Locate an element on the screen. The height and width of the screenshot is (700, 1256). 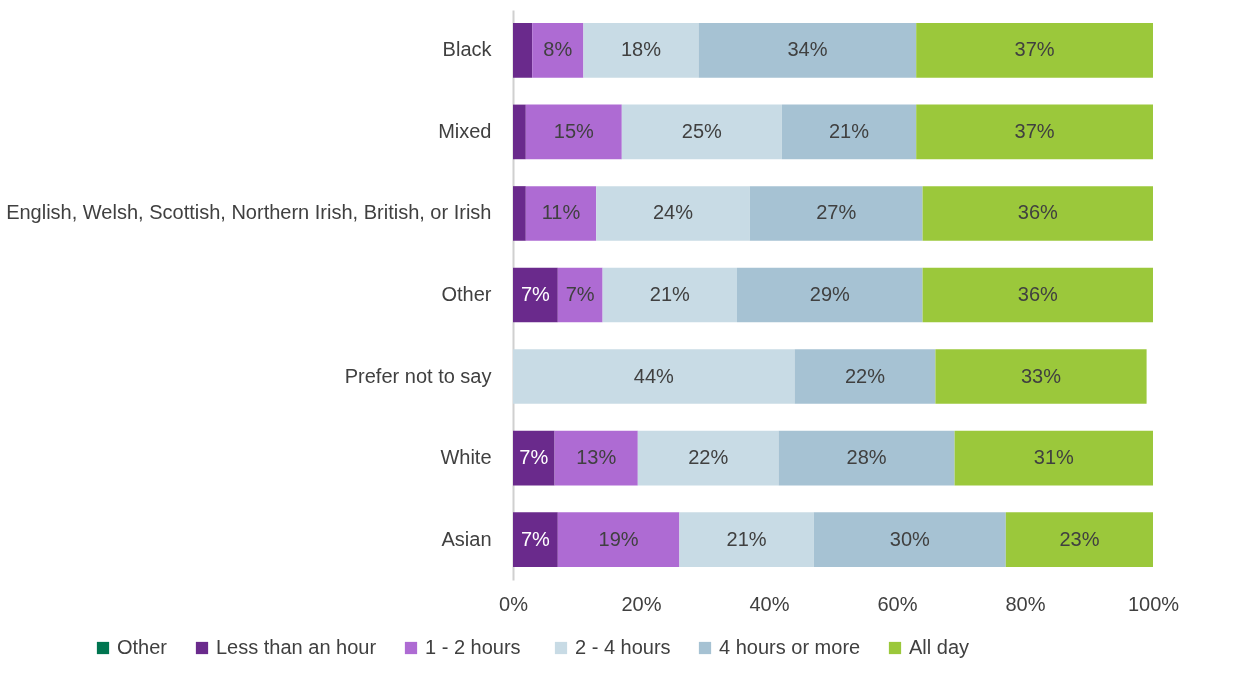
data-label: 31% is located at coordinates (1054, 457).